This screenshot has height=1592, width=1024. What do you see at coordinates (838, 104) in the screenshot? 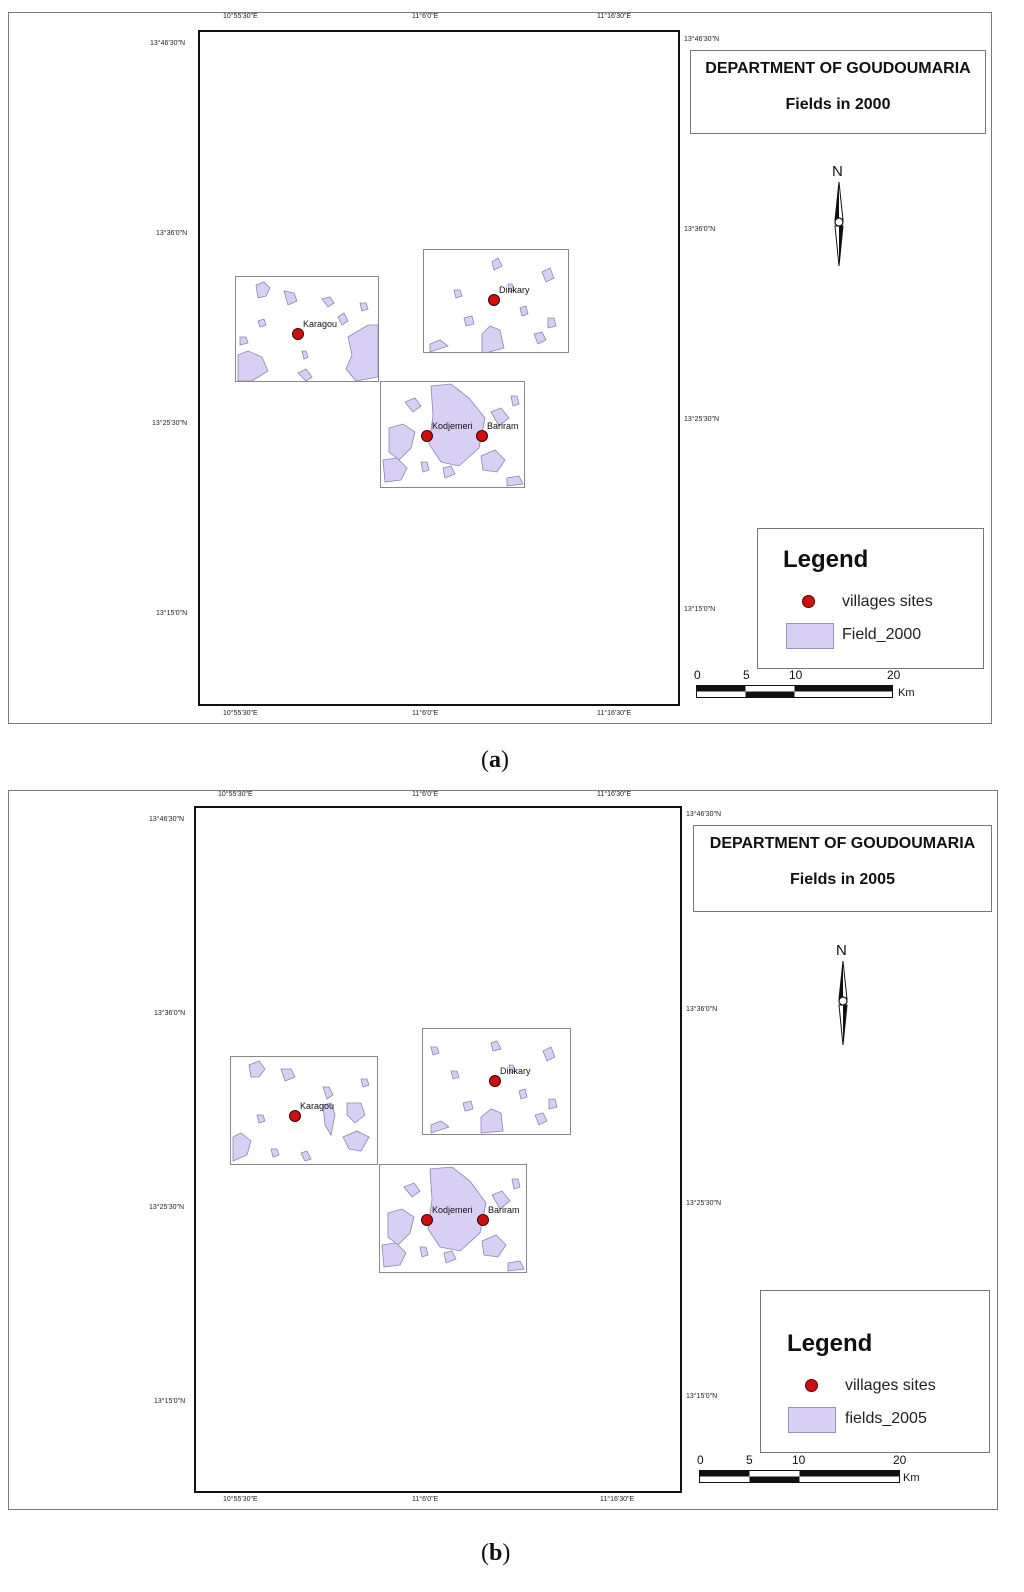
I see `map-subtitle: Fields in 2000` at bounding box center [838, 104].